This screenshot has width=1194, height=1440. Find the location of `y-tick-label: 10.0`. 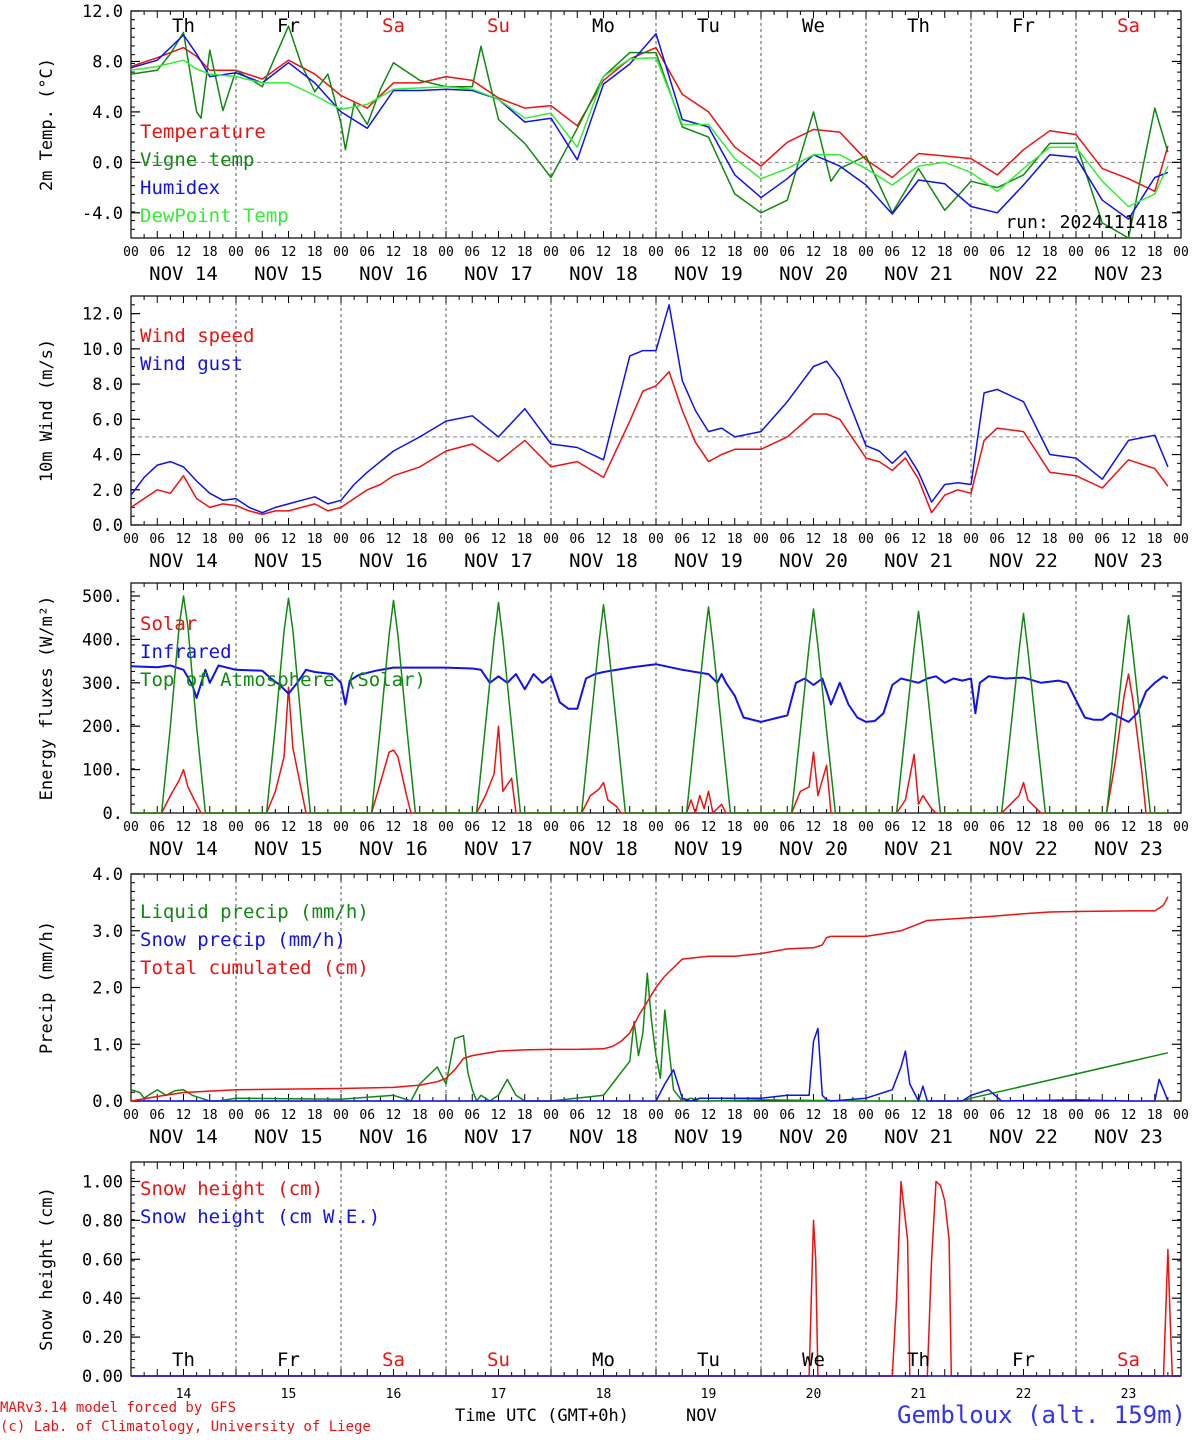

y-tick-label: 10.0 is located at coordinates (102, 350).